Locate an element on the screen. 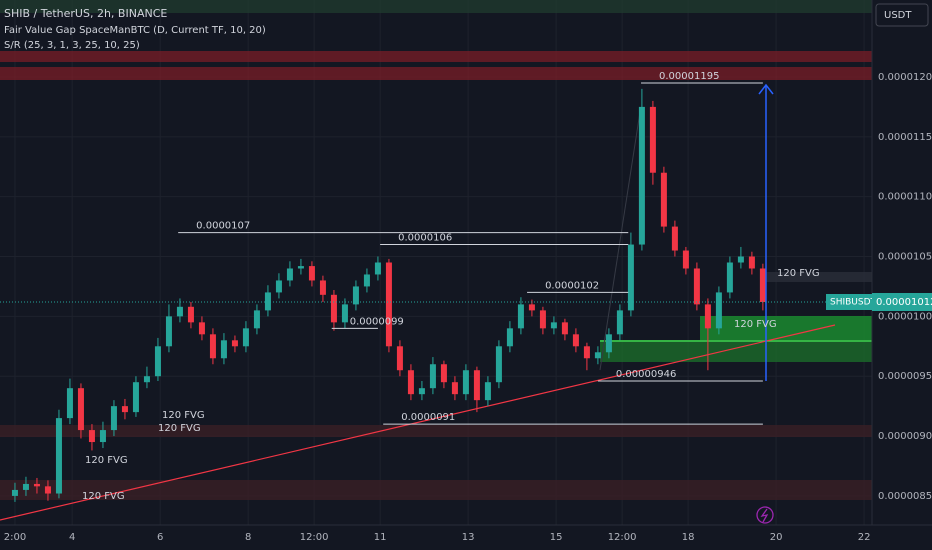 Image resolution: width=932 pixels, height=550 pixels. x-tick-label: 18 is located at coordinates (688, 537).